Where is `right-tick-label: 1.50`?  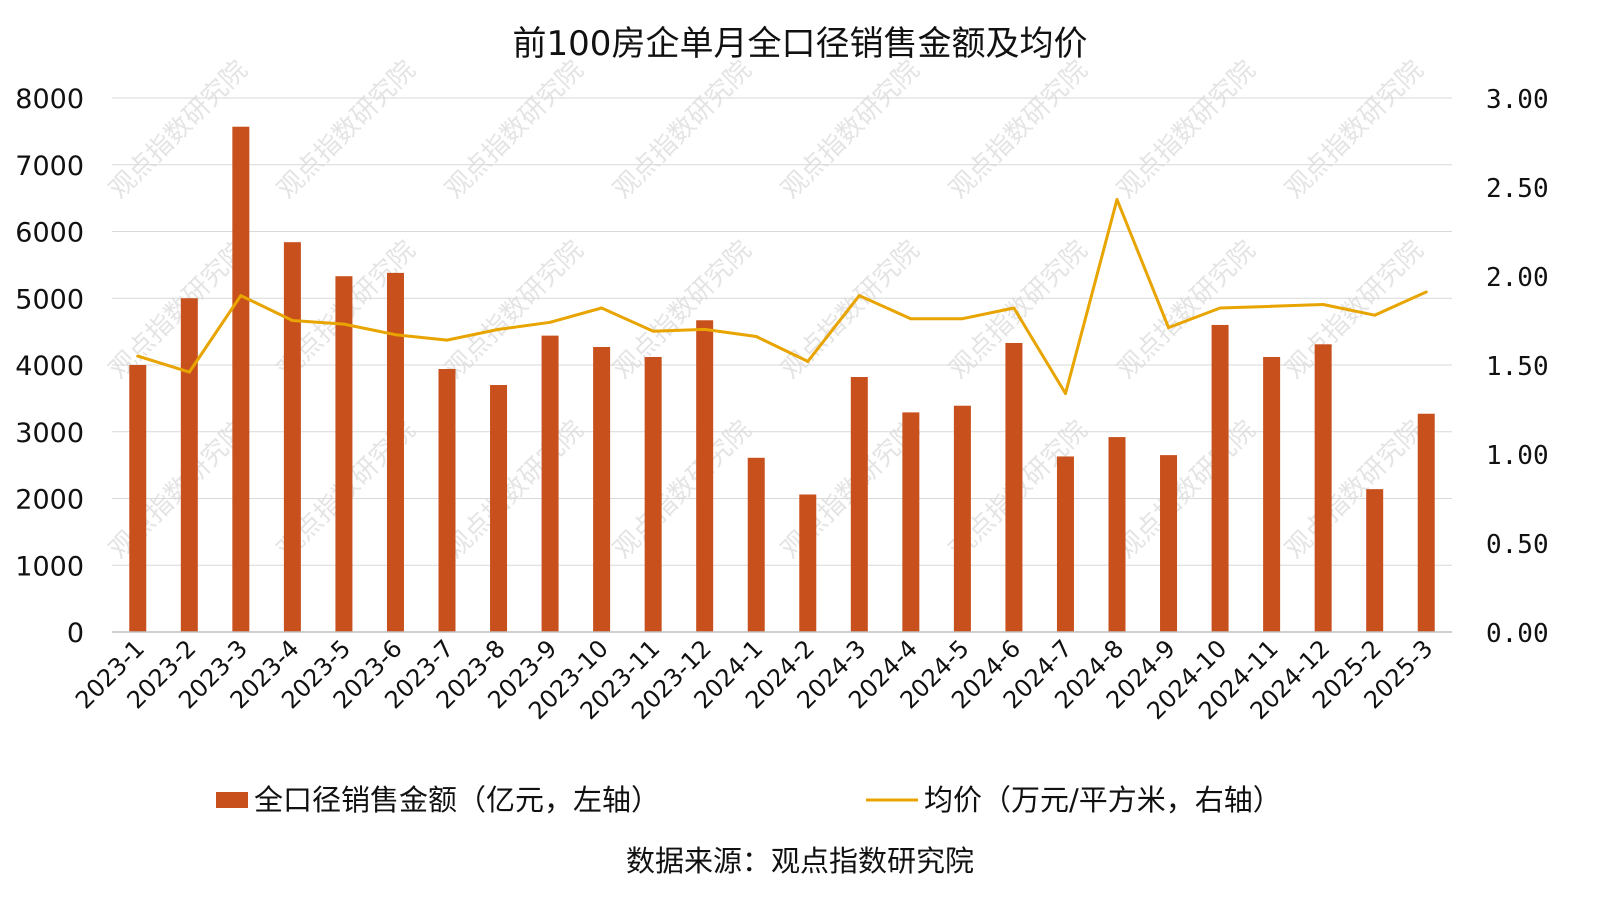
right-tick-label: 1.50 is located at coordinates (1517, 367).